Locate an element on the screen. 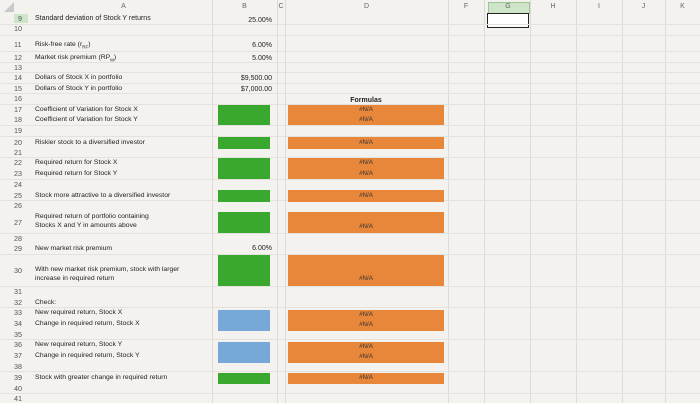  row-number: 24 is located at coordinates (18, 184).